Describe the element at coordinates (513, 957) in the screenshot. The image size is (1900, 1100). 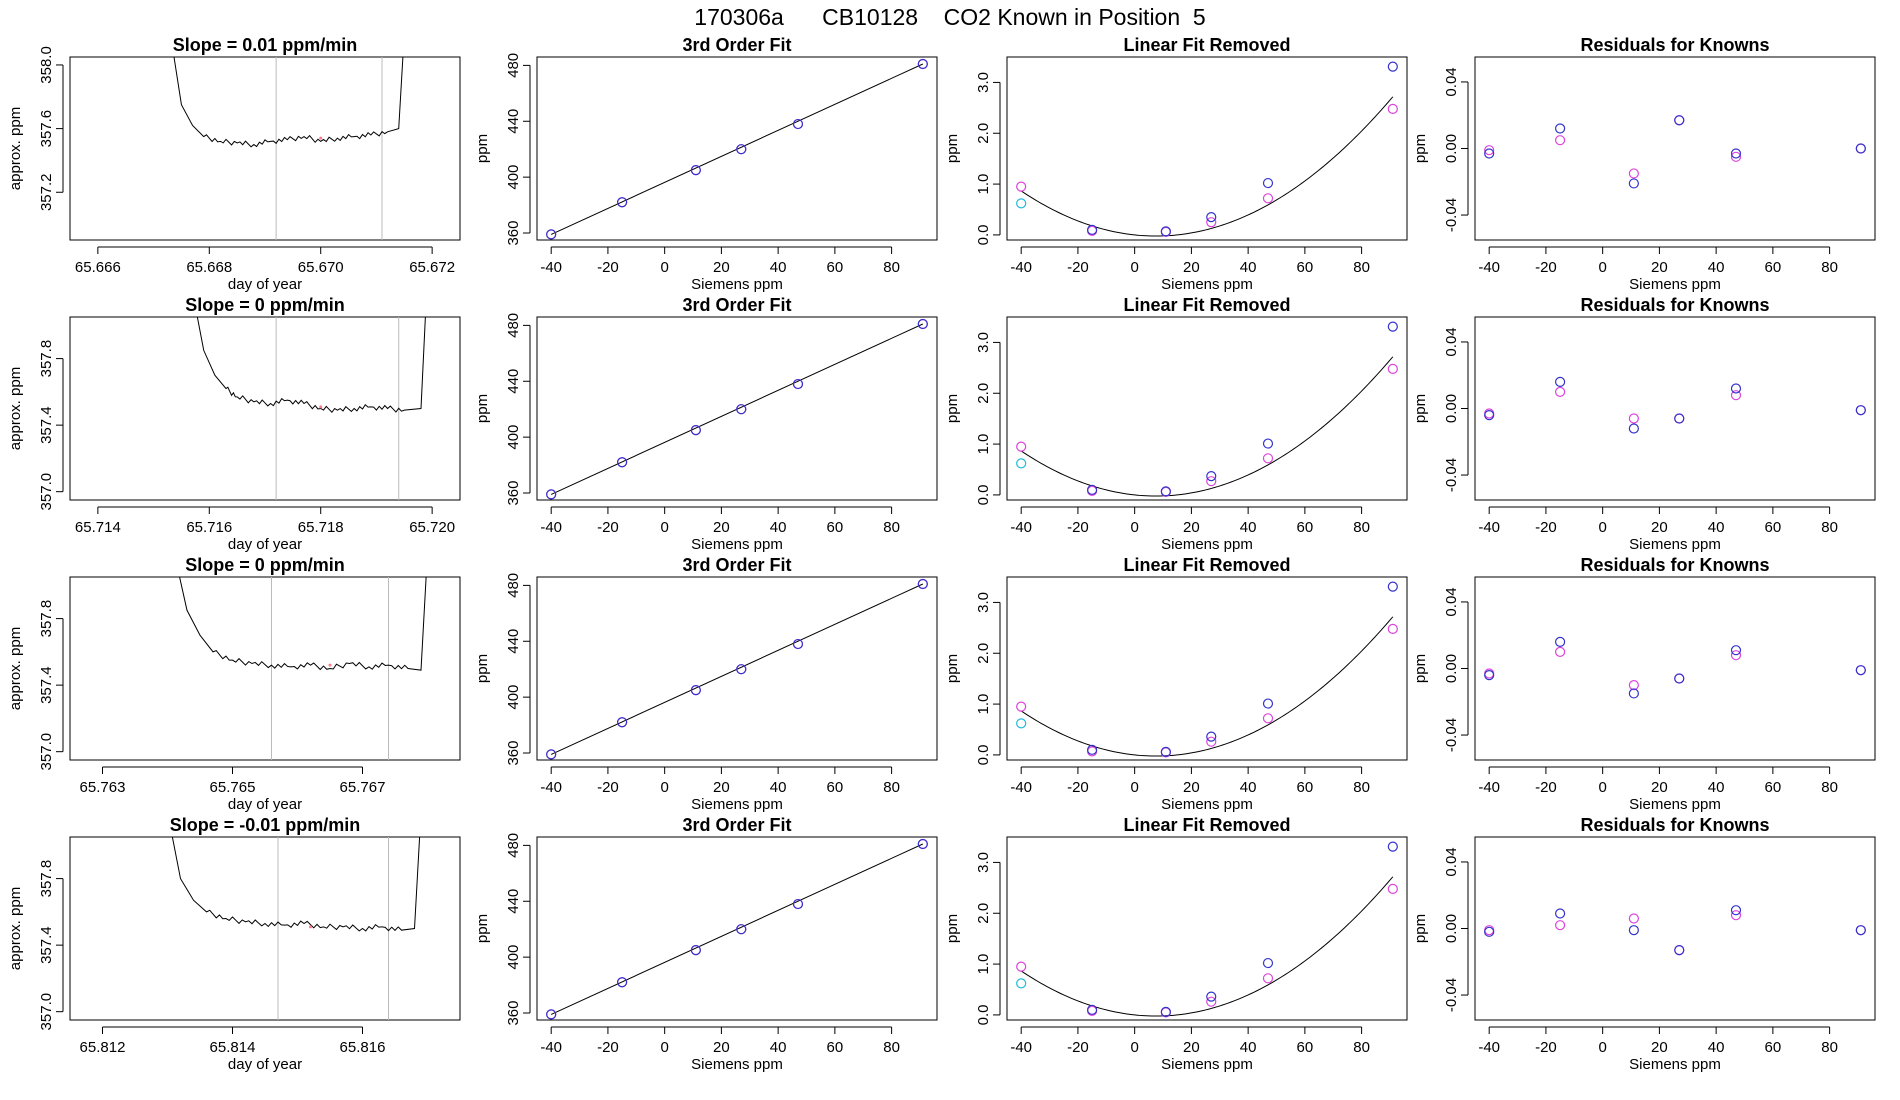
I see `y-tick-label: 400` at that location.